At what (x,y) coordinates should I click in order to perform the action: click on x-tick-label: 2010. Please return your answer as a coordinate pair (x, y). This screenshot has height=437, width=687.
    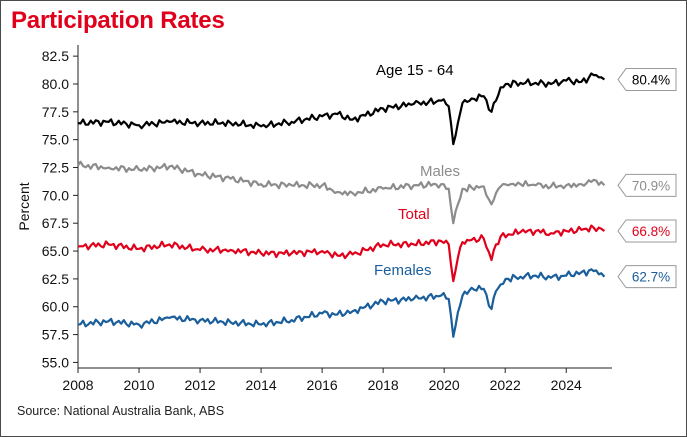
    Looking at the image, I should click on (138, 385).